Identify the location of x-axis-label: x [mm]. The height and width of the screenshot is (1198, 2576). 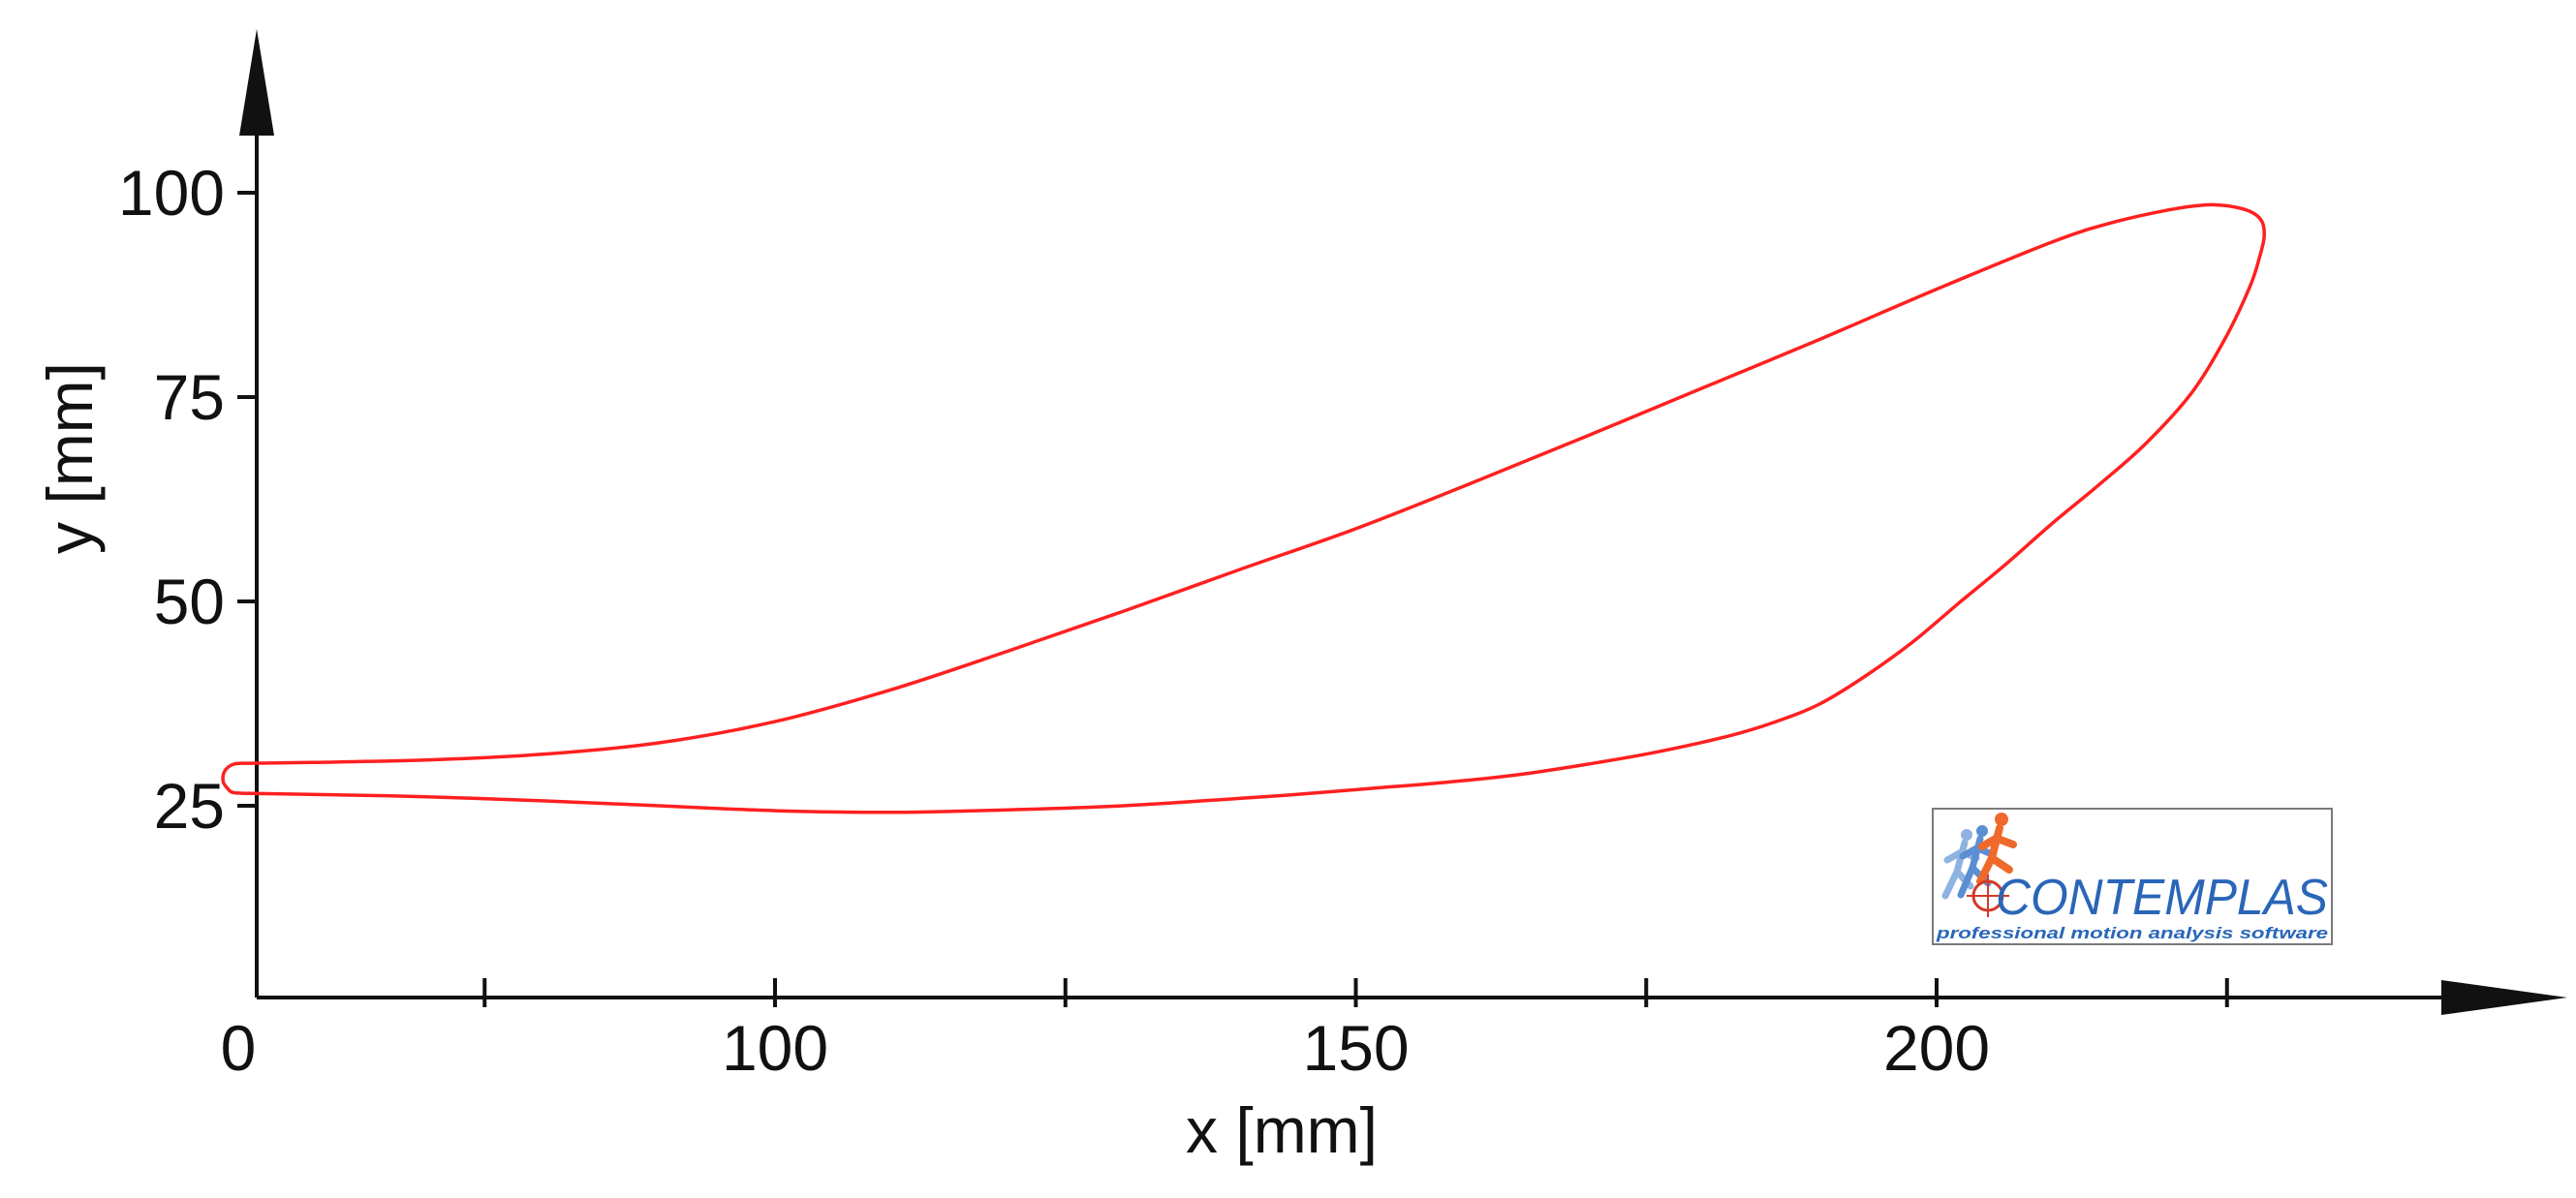
(1282, 1130).